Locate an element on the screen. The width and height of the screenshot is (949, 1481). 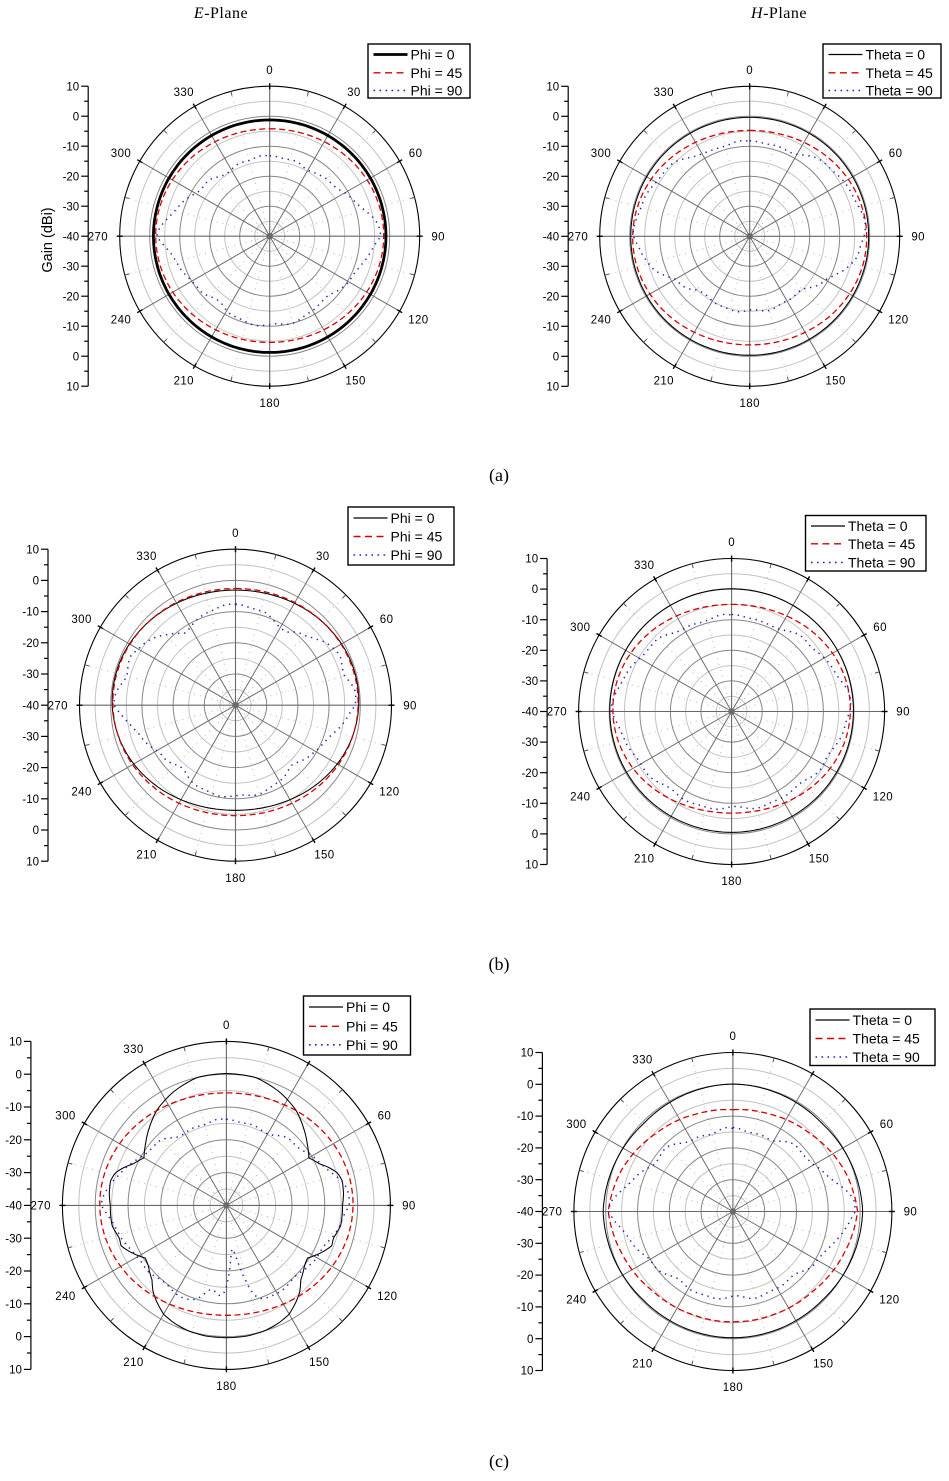
svg-text: Gain (dBi) is located at coordinates (48, 239).